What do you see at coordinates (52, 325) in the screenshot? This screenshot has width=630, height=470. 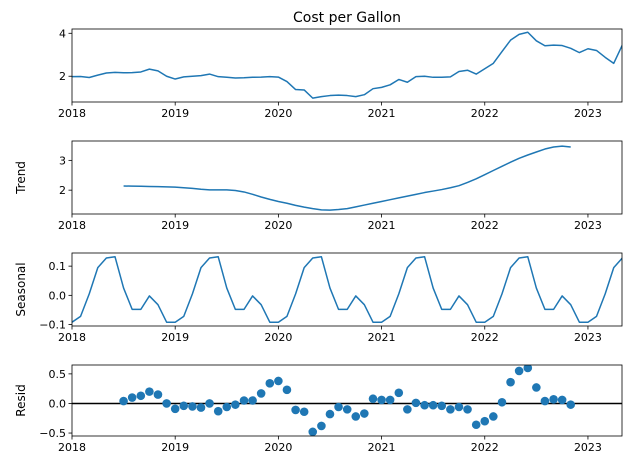 I see `y-tick-label: −0.1` at bounding box center [52, 325].